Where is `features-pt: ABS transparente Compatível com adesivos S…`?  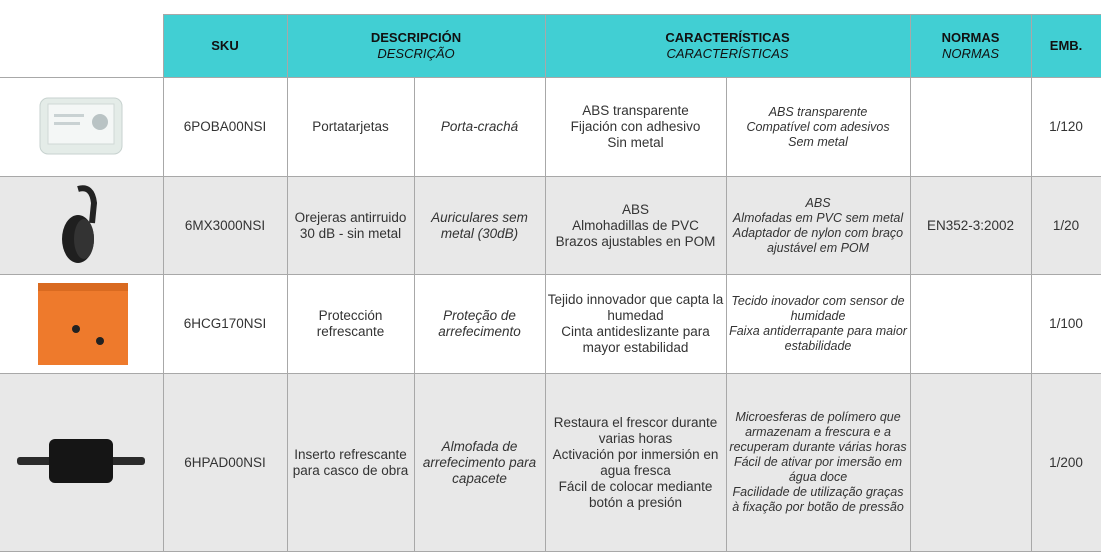 features-pt: ABS transparente Compatível com adesivos S… is located at coordinates (818, 127).